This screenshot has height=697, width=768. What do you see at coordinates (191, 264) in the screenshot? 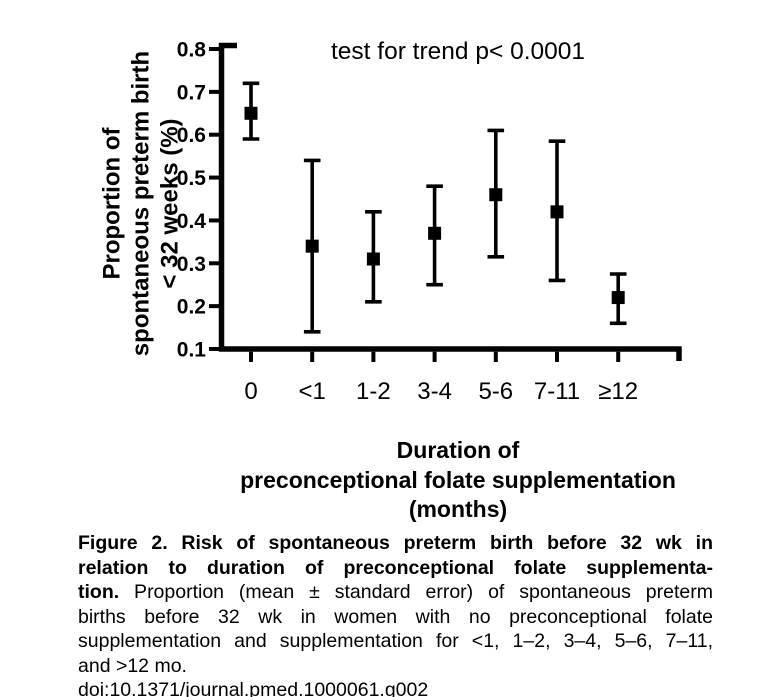
I see `y-tick-label: 0.3` at bounding box center [191, 264].